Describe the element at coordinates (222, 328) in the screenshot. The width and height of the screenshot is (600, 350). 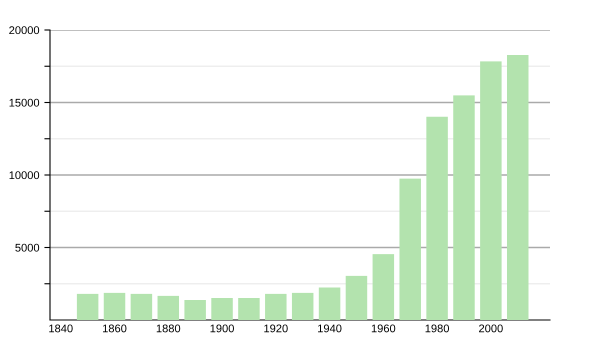
I see `x-tick-label: 1900` at that location.